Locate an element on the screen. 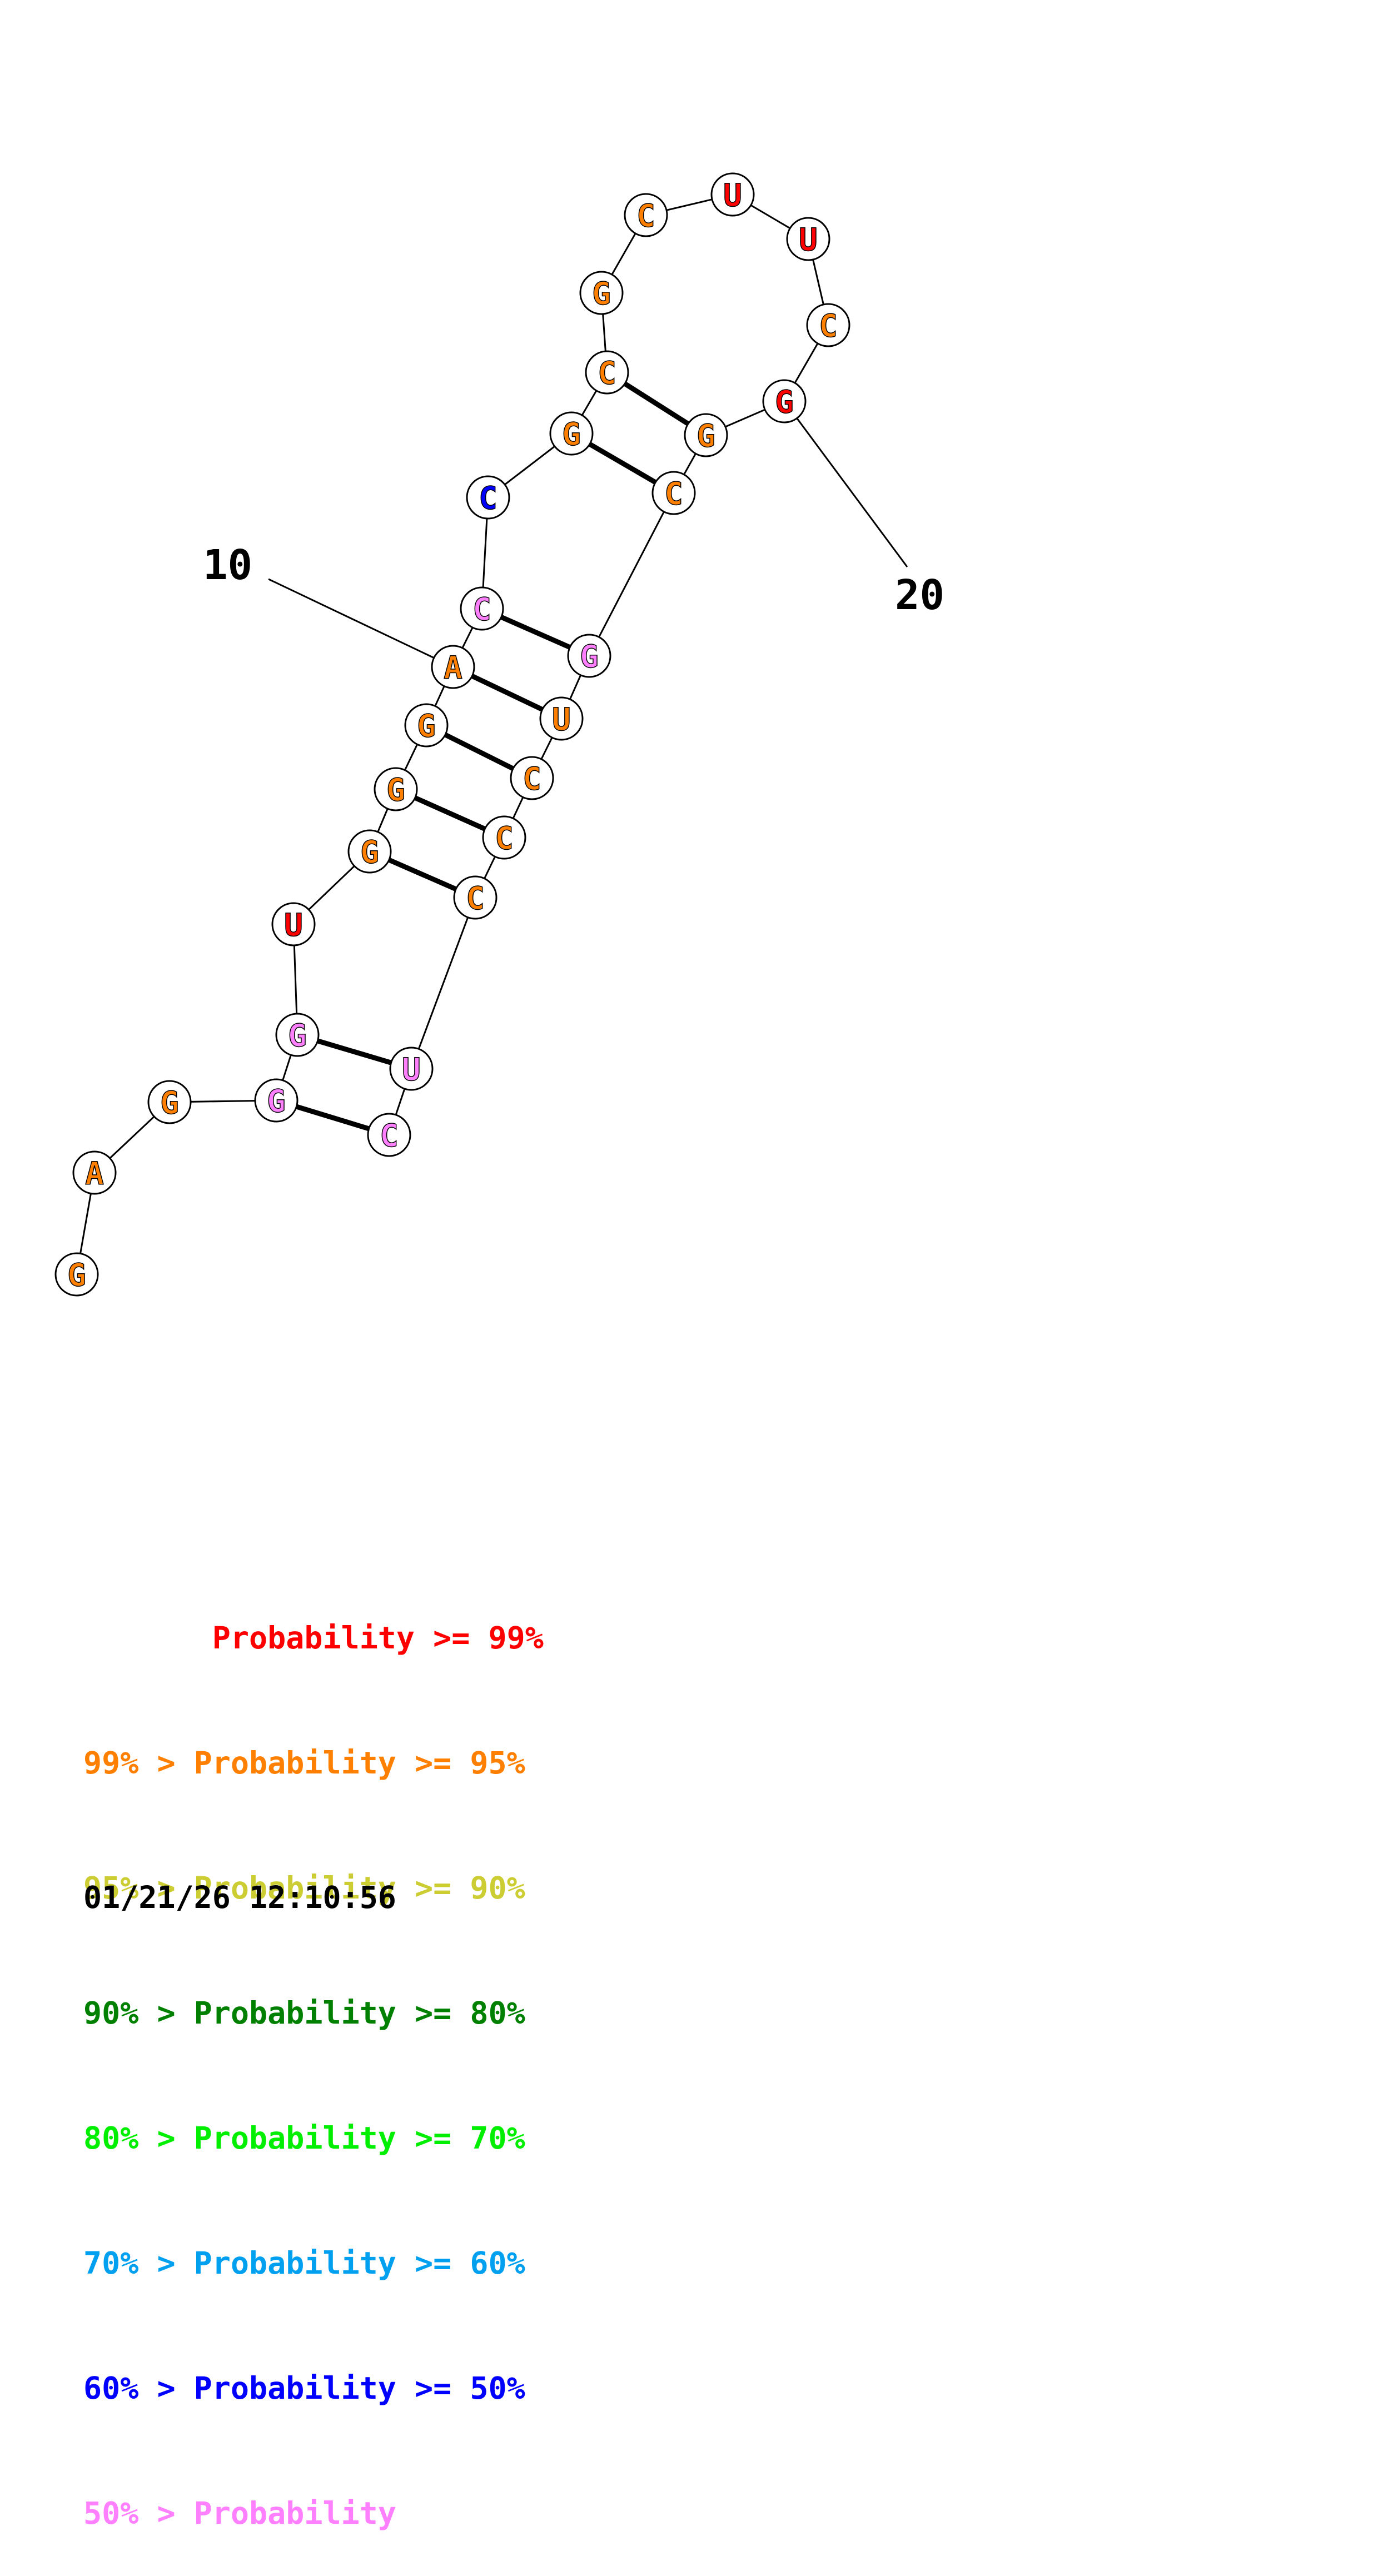 Image resolution: width=1378 pixels, height=2576 pixels. timestamp: 01/21/26 12:10:56 is located at coordinates (239, 1897).